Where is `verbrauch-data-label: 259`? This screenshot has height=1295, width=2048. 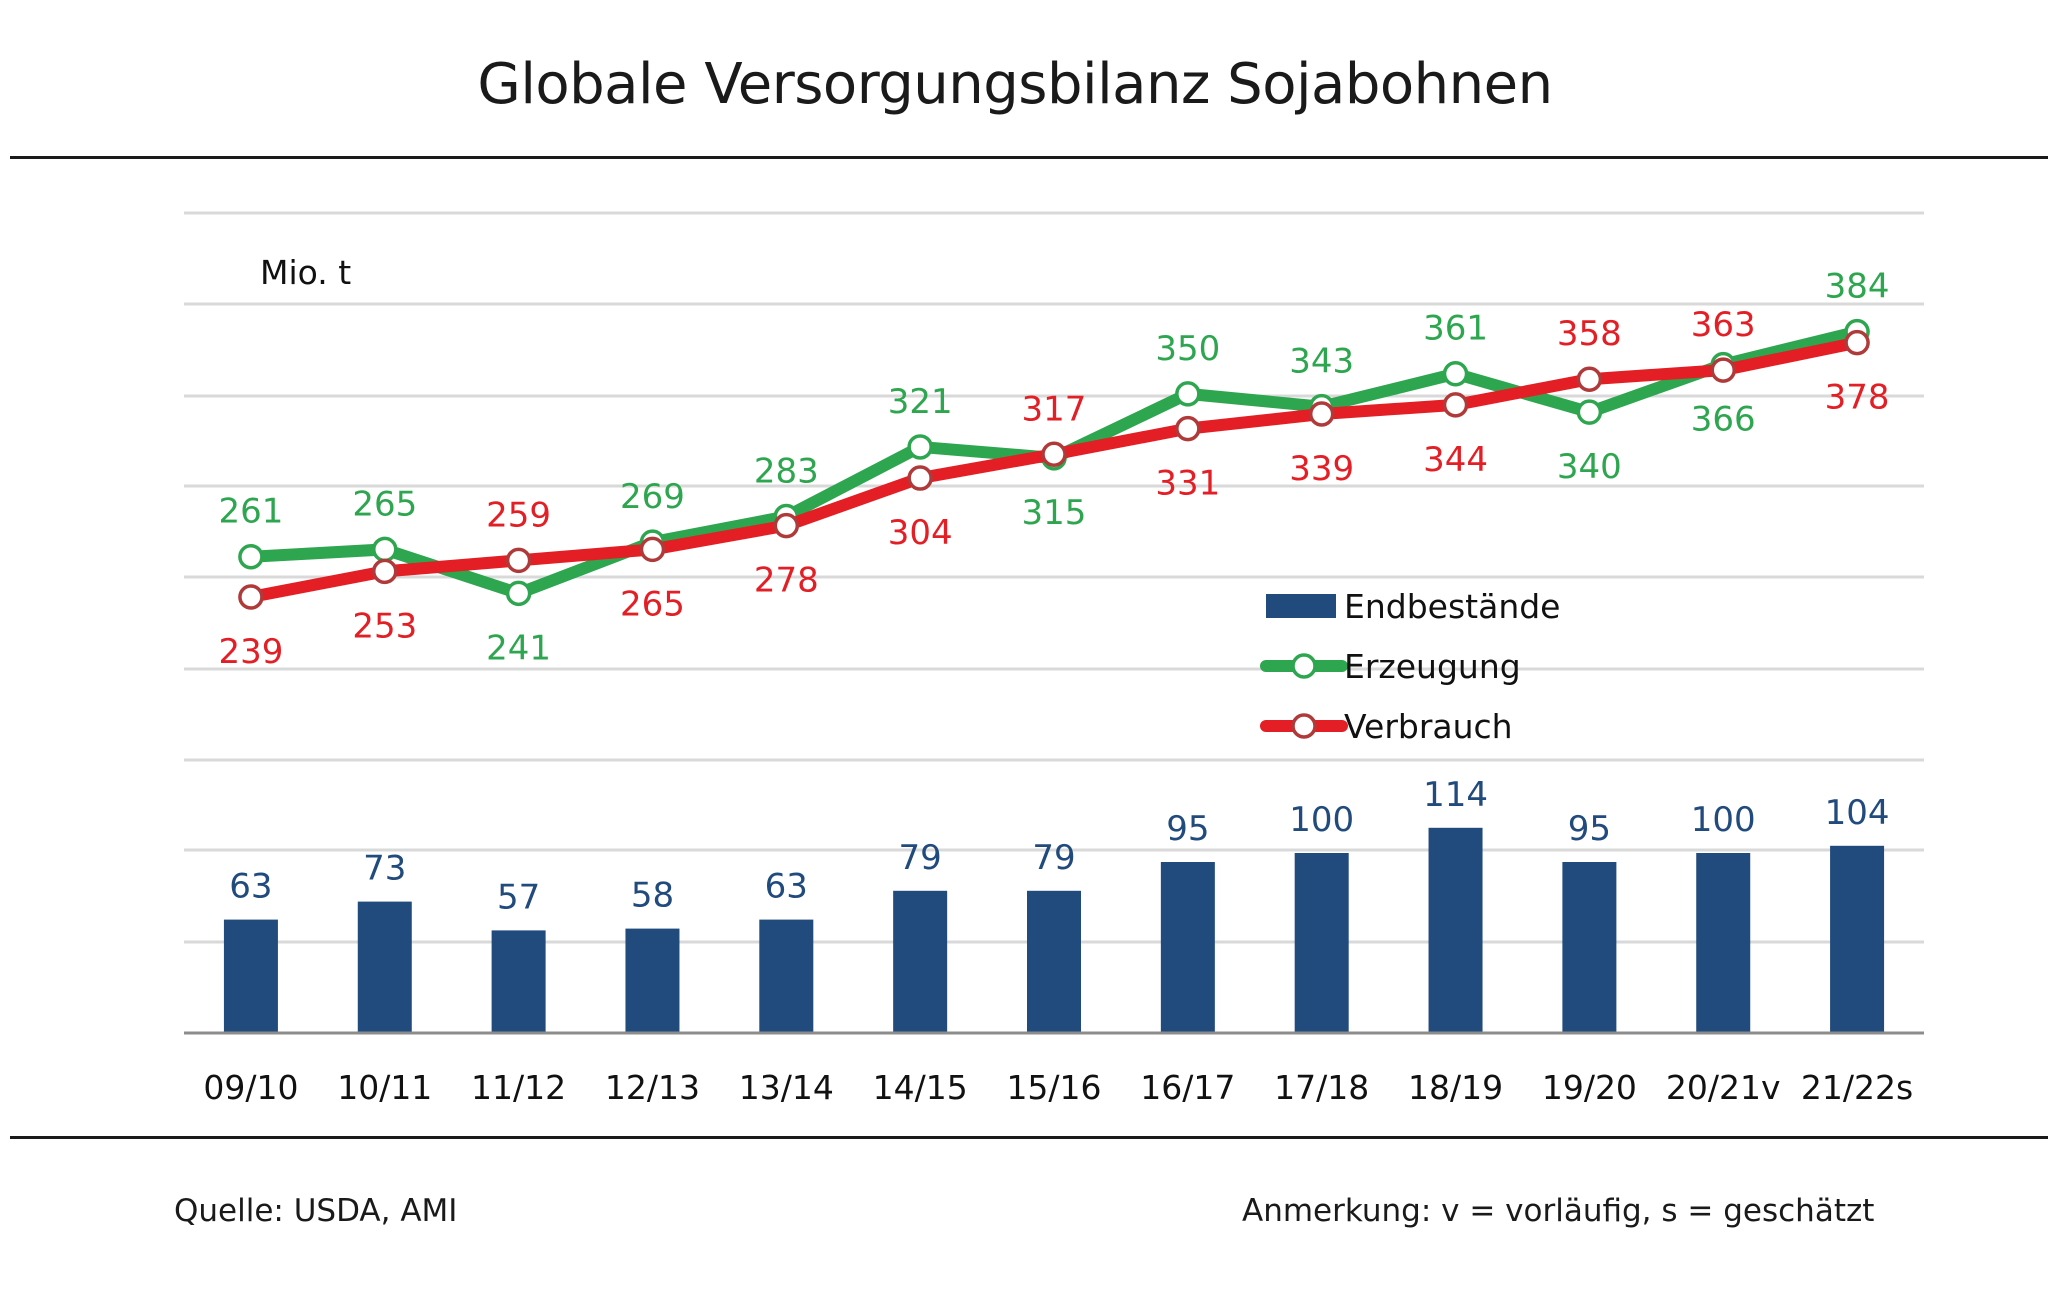 verbrauch-data-label: 259 is located at coordinates (518, 515).